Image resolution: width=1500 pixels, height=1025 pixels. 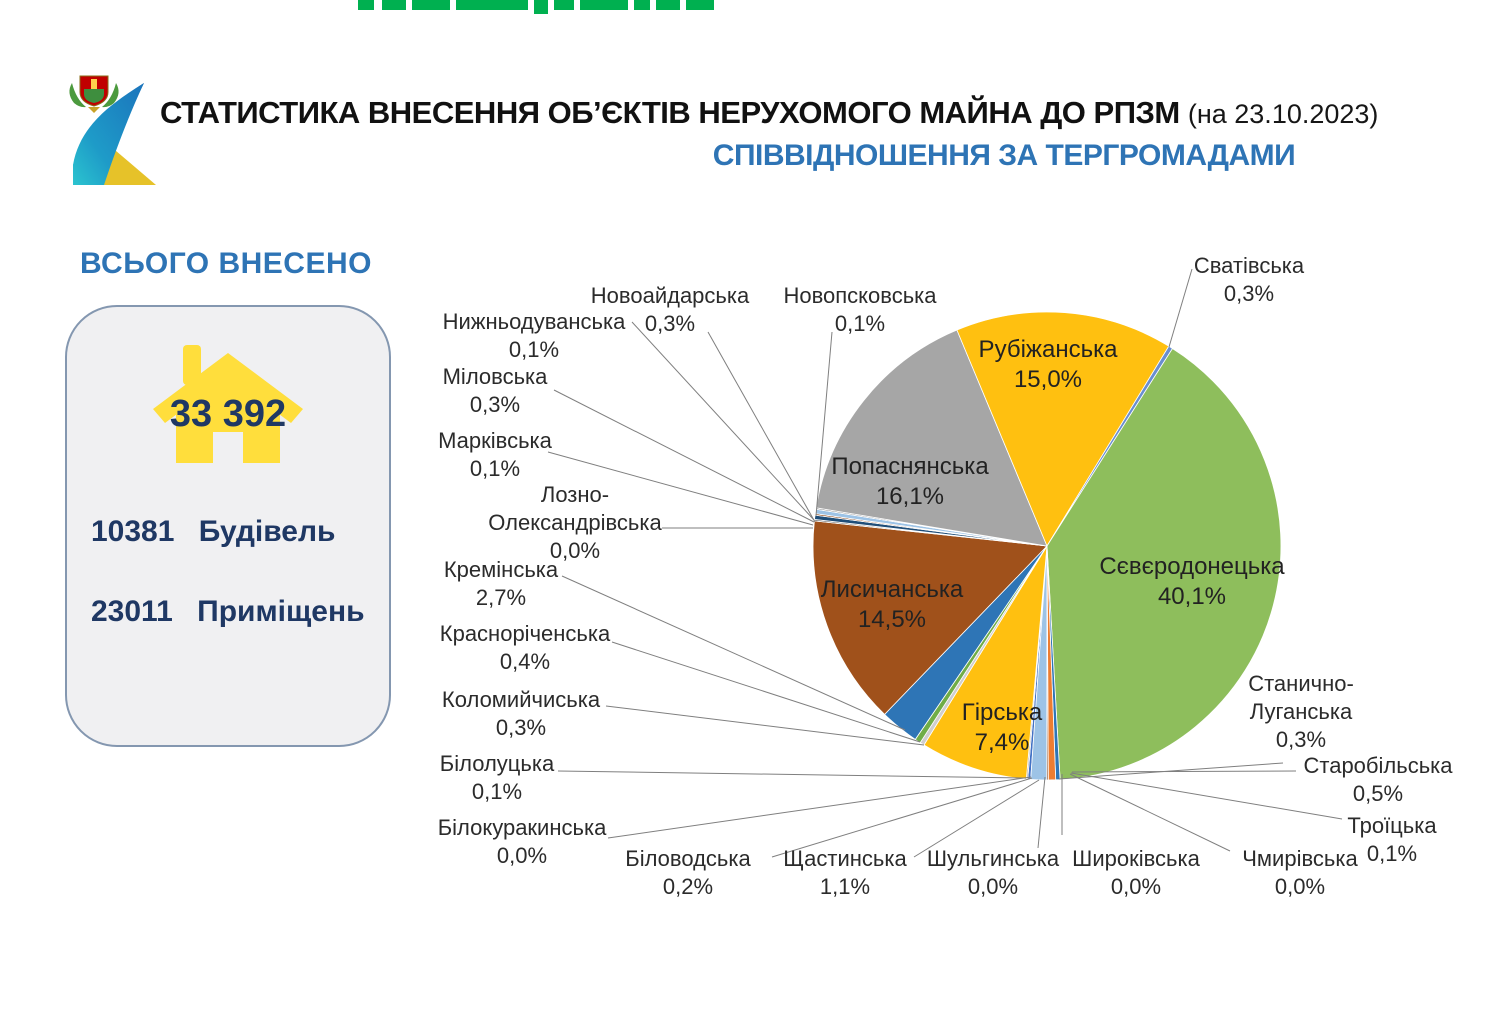 I want to click on leader-line-novoaidarska, so click(x=761, y=427).